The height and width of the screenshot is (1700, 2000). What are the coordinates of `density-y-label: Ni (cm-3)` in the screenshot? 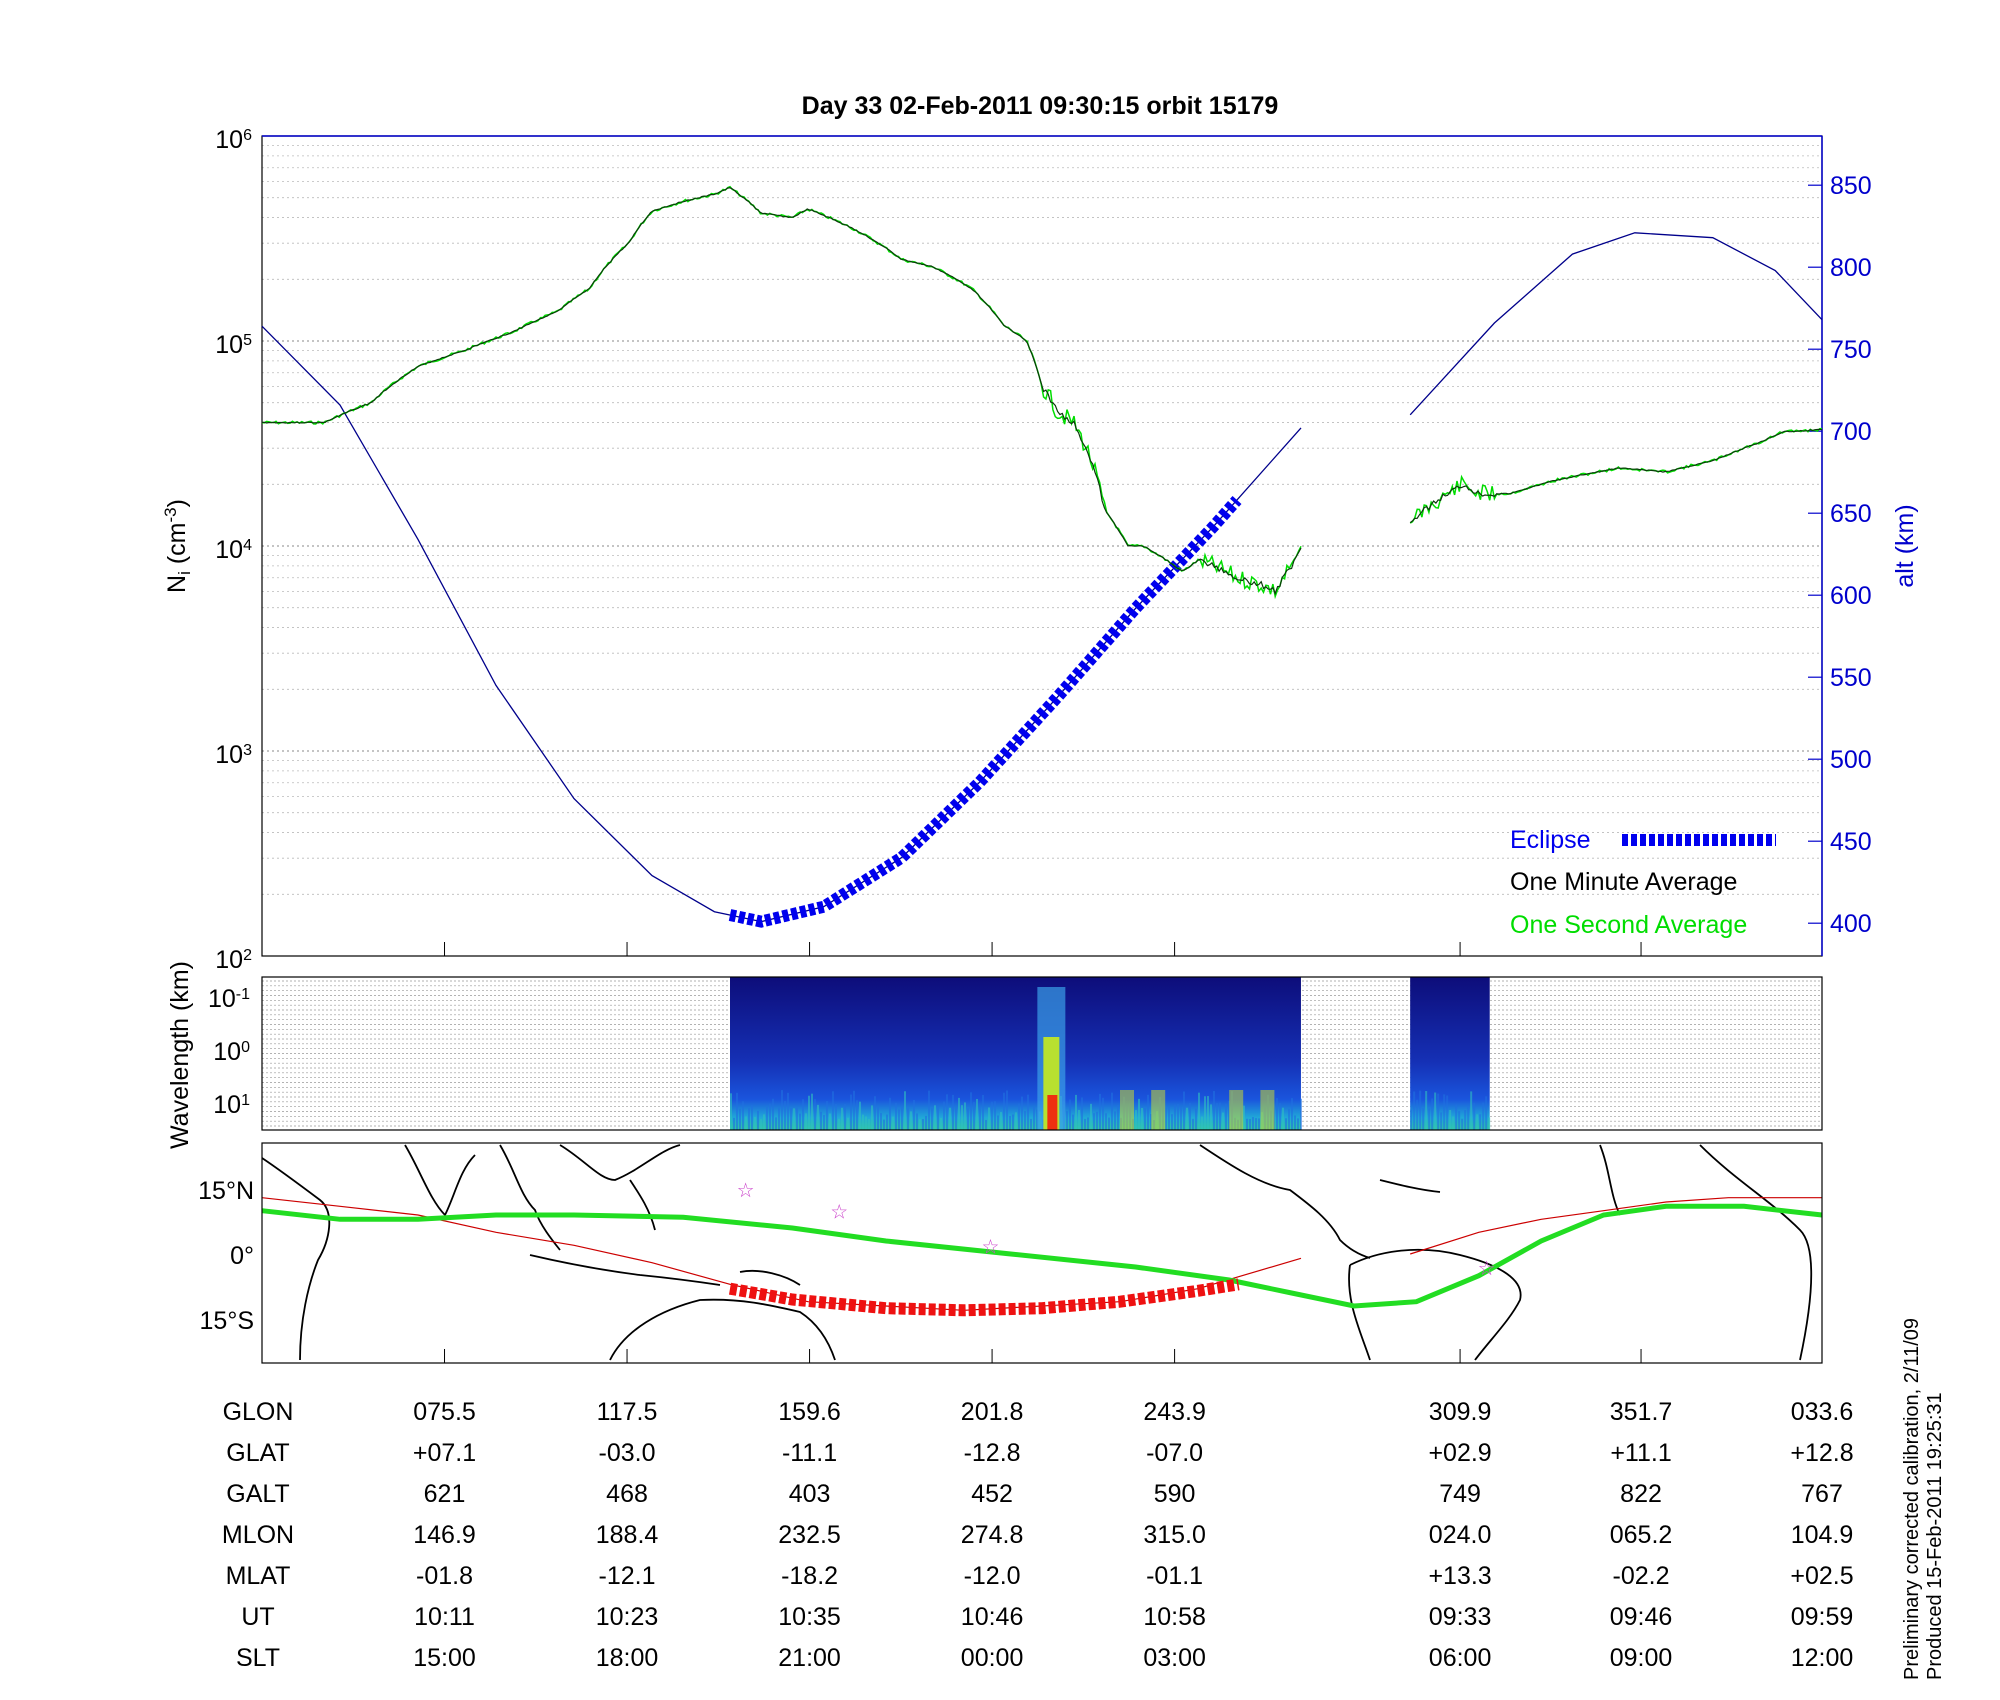 It's located at (178, 546).